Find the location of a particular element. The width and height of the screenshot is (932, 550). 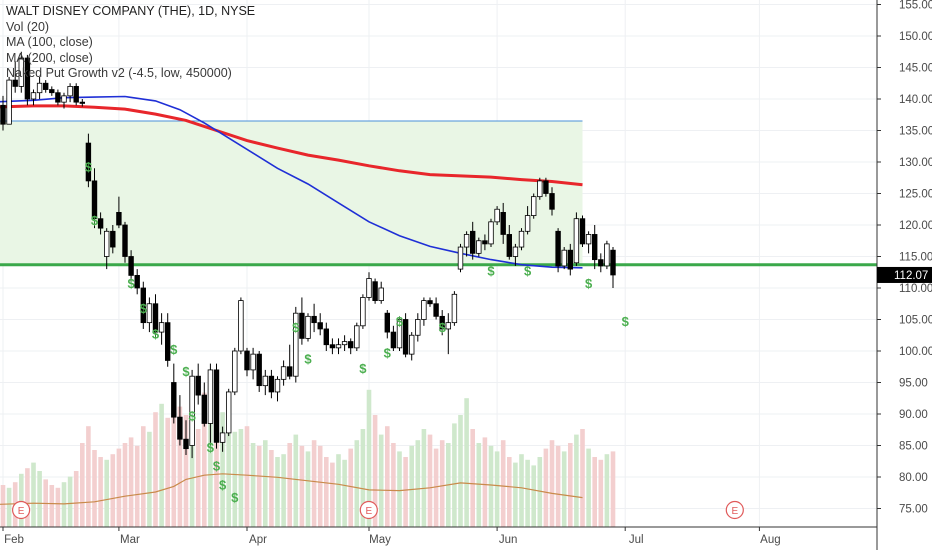

y-tick-label: 145.00 is located at coordinates (915, 69).